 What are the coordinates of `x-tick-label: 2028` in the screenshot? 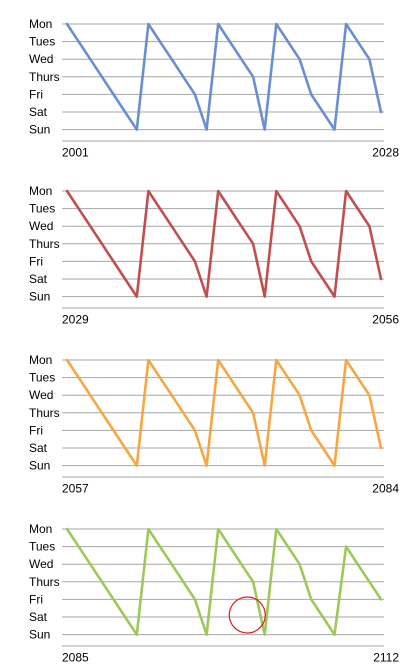 It's located at (385, 153).